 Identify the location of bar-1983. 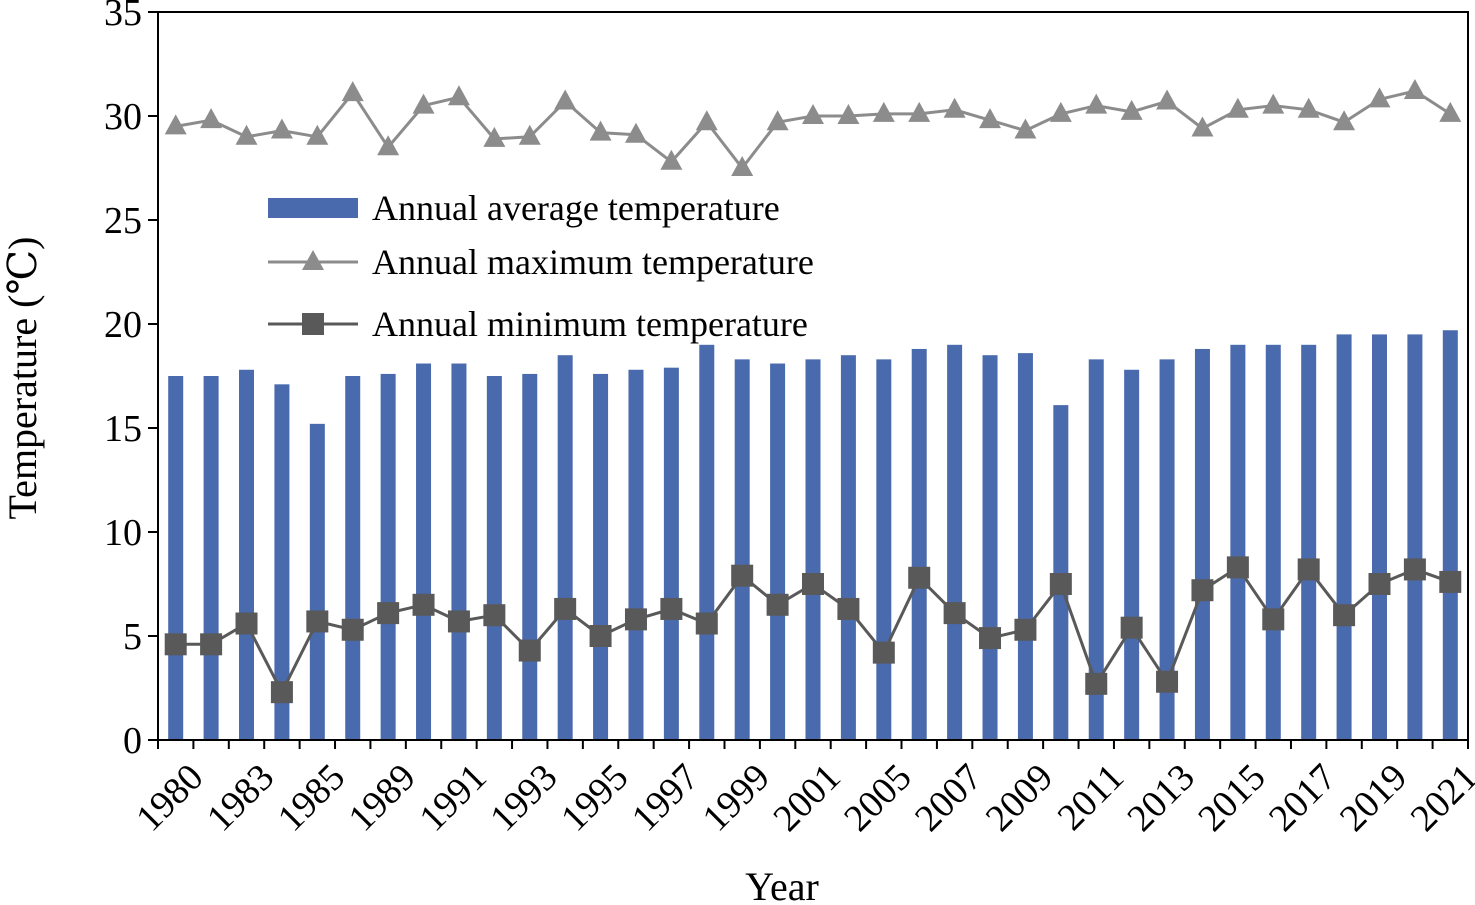
(247, 554).